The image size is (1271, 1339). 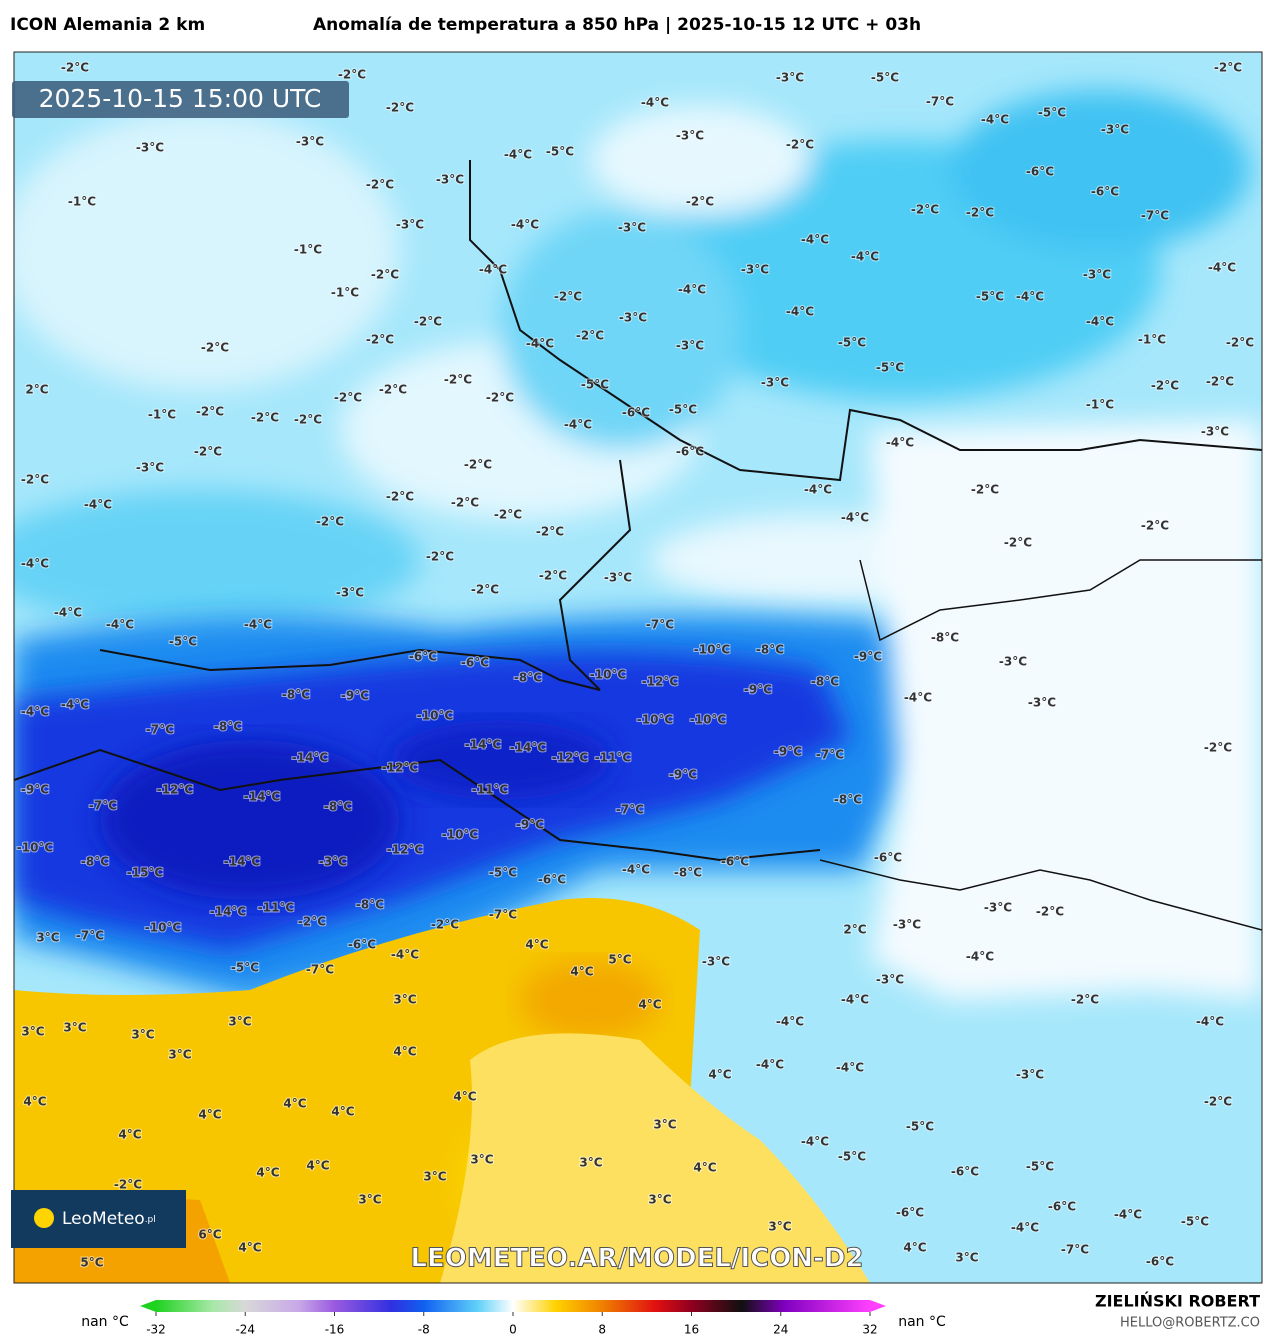 I want to click on colorbar-tick-label: -8, so click(x=424, y=1330).